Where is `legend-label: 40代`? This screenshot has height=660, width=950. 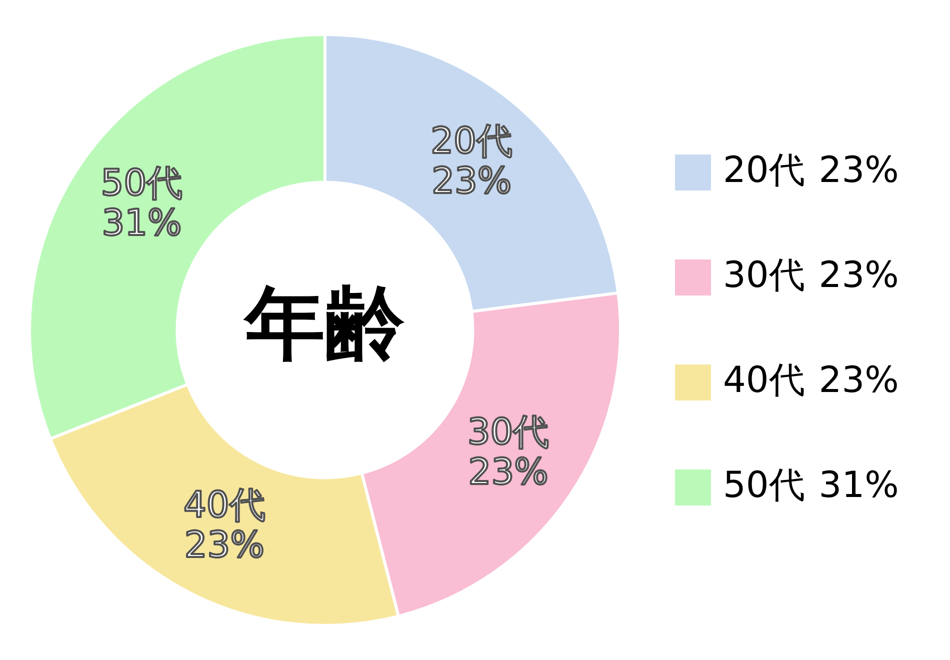
legend-label: 40代 is located at coordinates (764, 380).